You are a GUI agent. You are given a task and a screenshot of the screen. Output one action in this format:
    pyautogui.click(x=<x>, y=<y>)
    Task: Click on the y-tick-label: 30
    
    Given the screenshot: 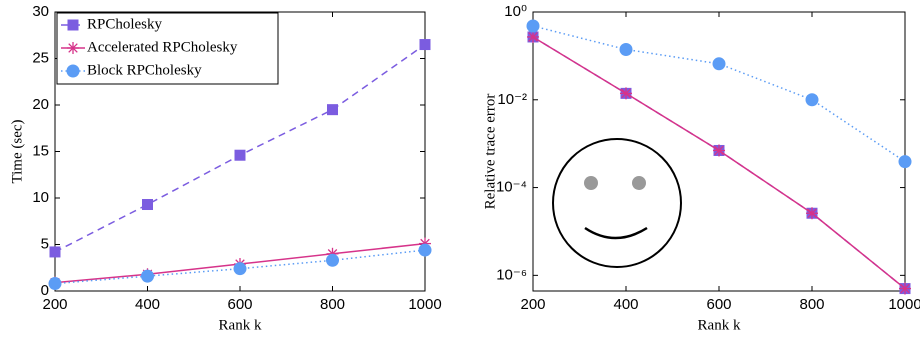 What is the action you would take?
    pyautogui.click(x=40, y=11)
    